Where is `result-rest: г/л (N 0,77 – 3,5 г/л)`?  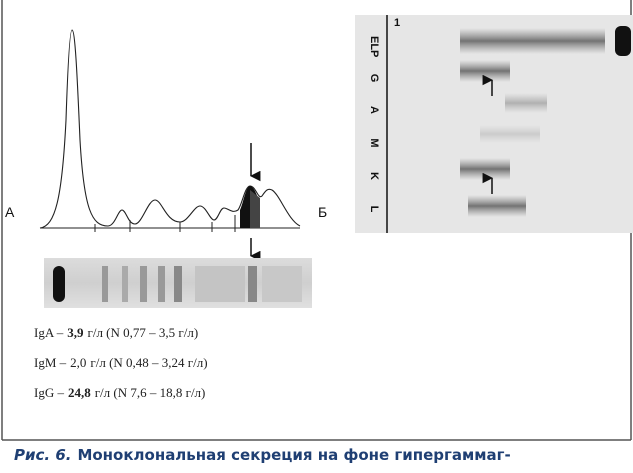 result-rest: г/л (N 0,77 – 3,5 г/л) is located at coordinates (143, 332).